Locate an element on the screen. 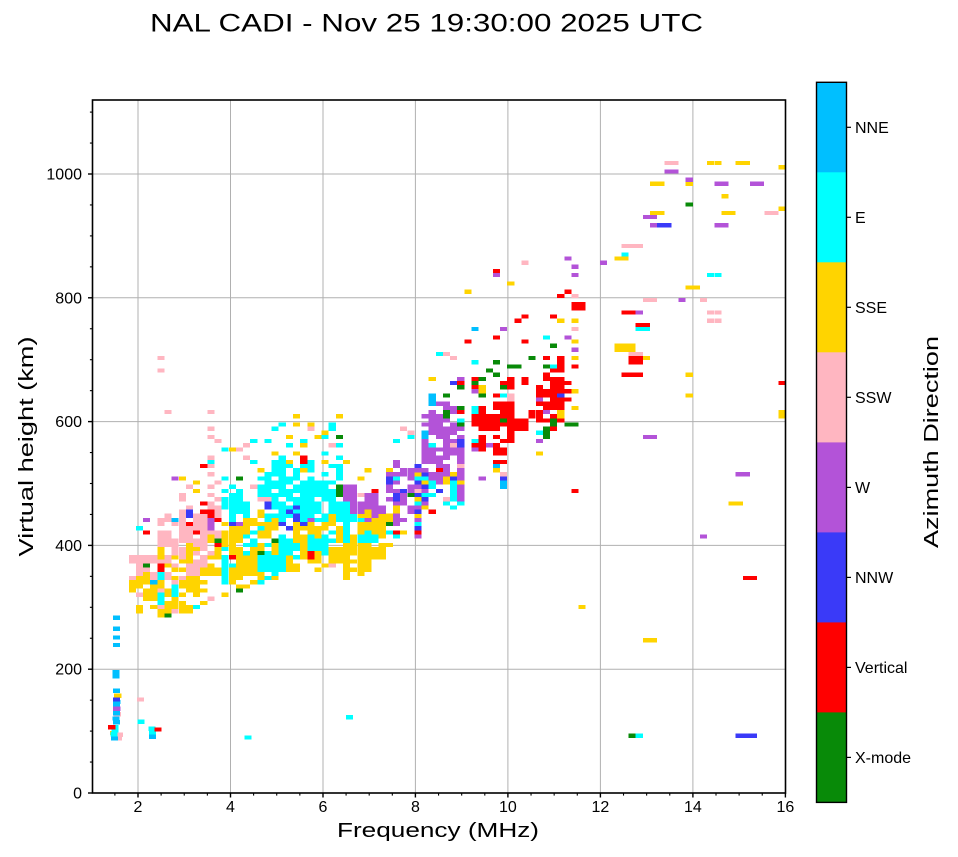 This screenshot has width=958, height=857. svg-text: 200 is located at coordinates (68, 670).